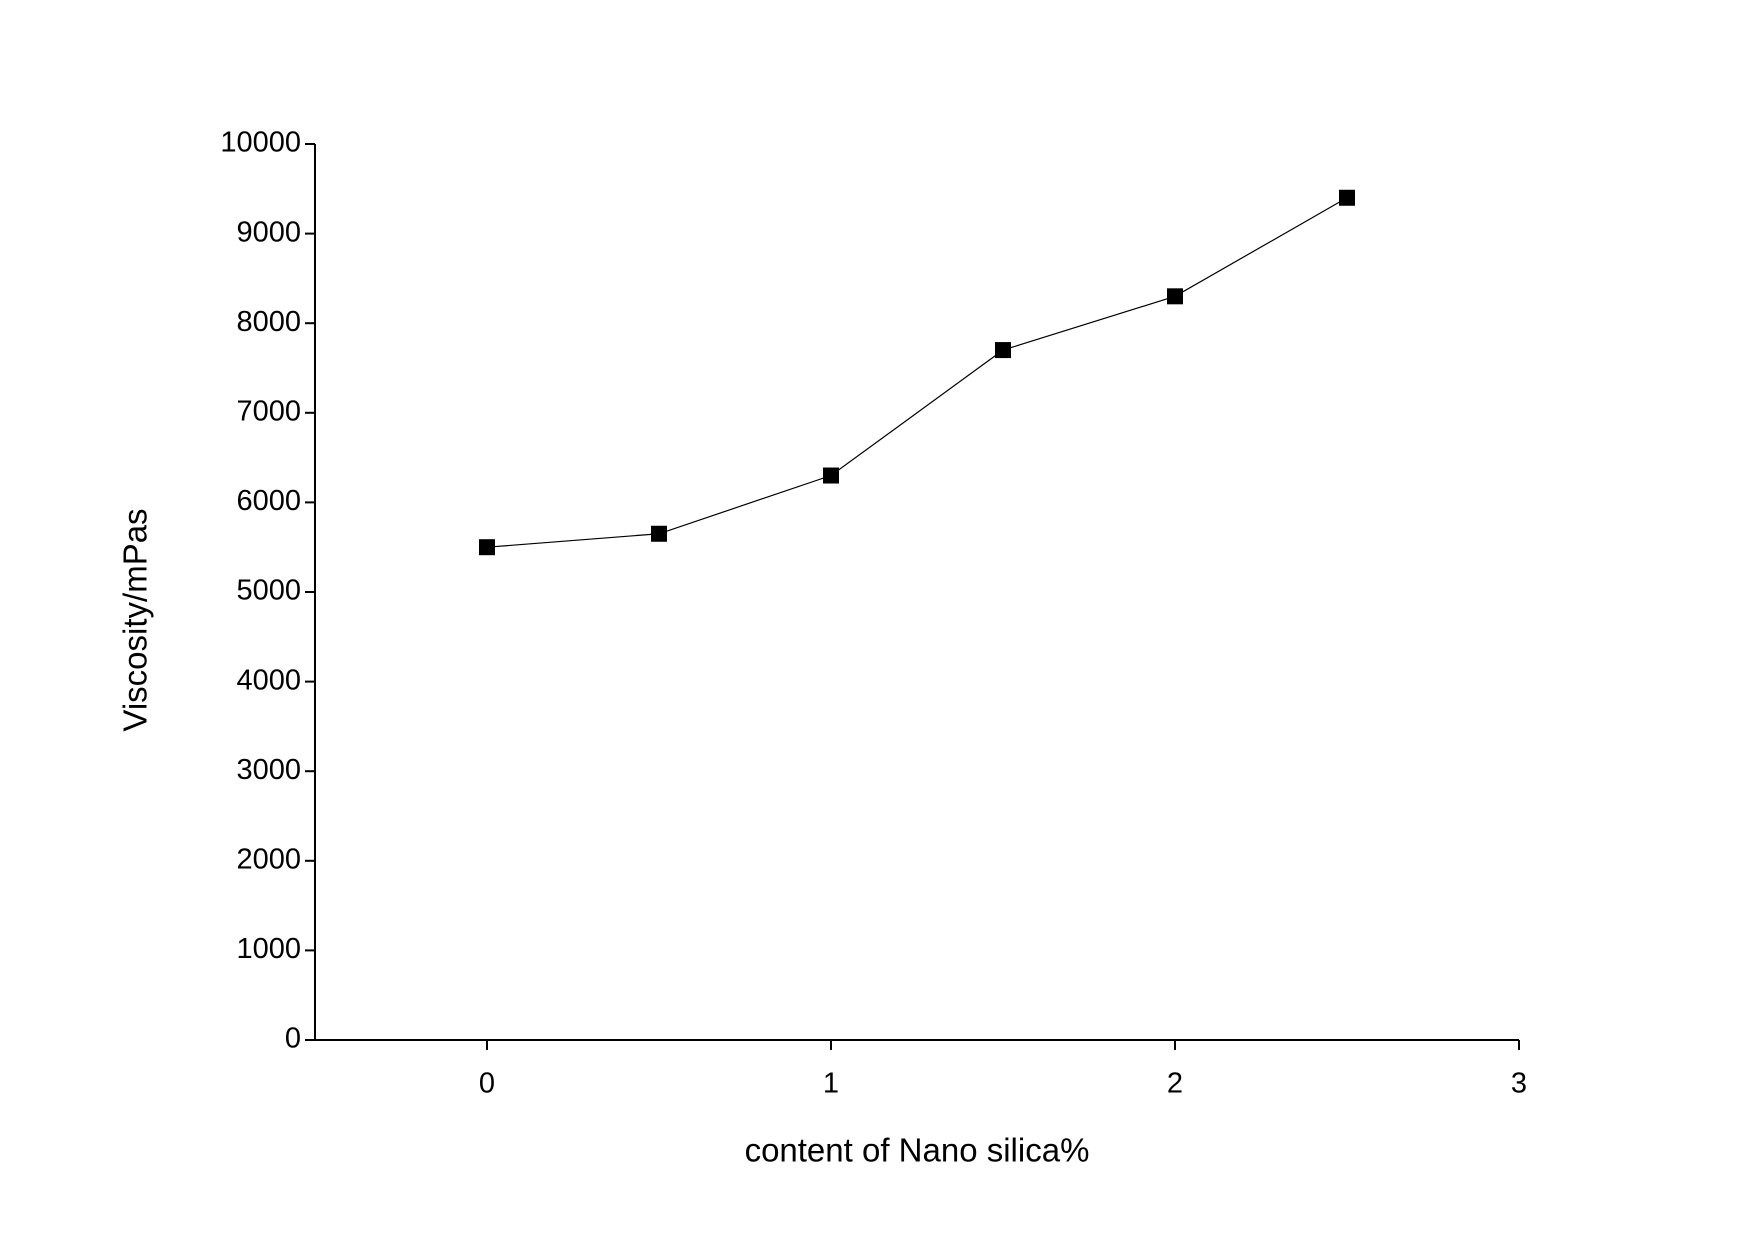 The height and width of the screenshot is (1240, 1755). I want to click on y-tick-label: 8000, so click(268, 322).